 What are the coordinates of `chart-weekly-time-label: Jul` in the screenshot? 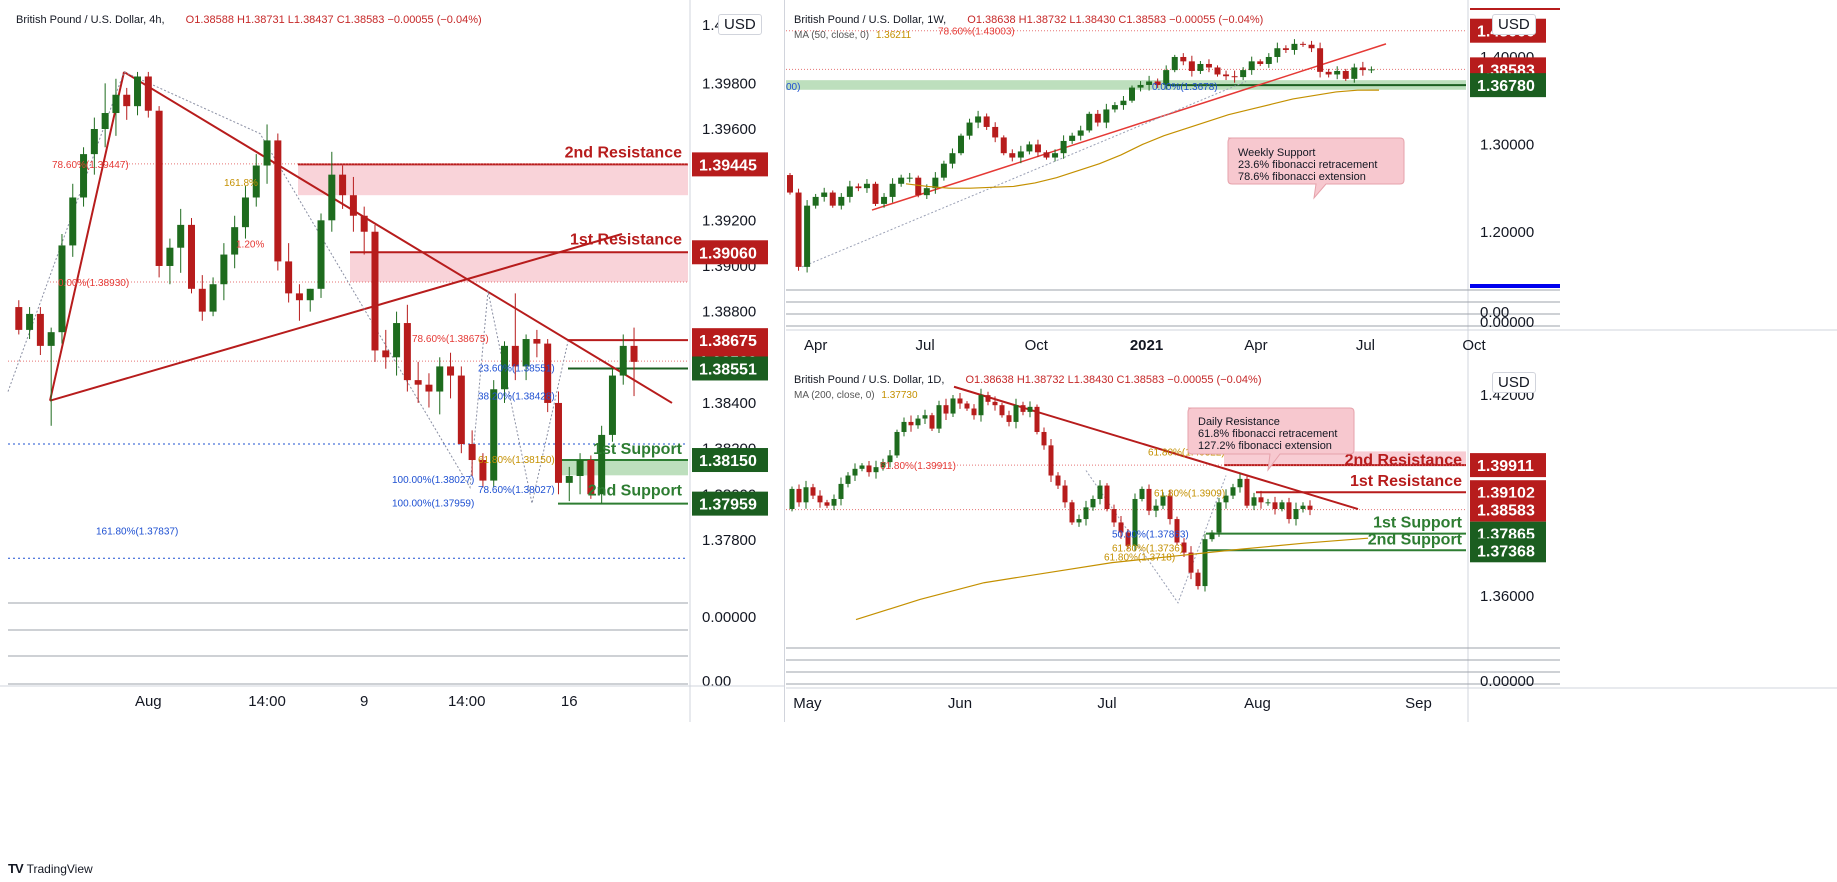 It's located at (1365, 345).